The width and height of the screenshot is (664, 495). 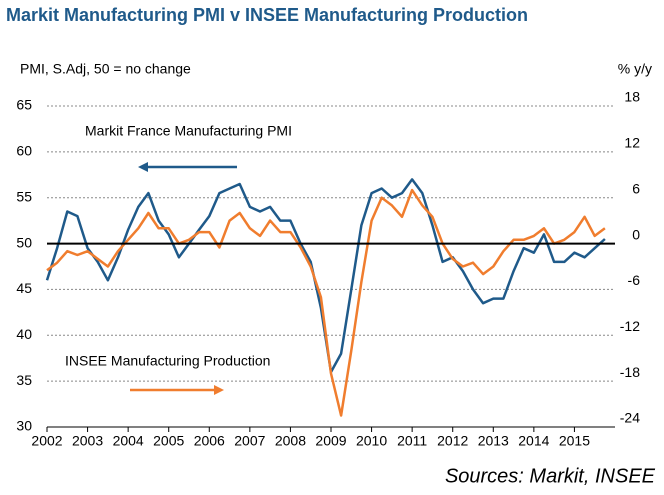 I want to click on y2-tick-label: -6, so click(x=634, y=280).